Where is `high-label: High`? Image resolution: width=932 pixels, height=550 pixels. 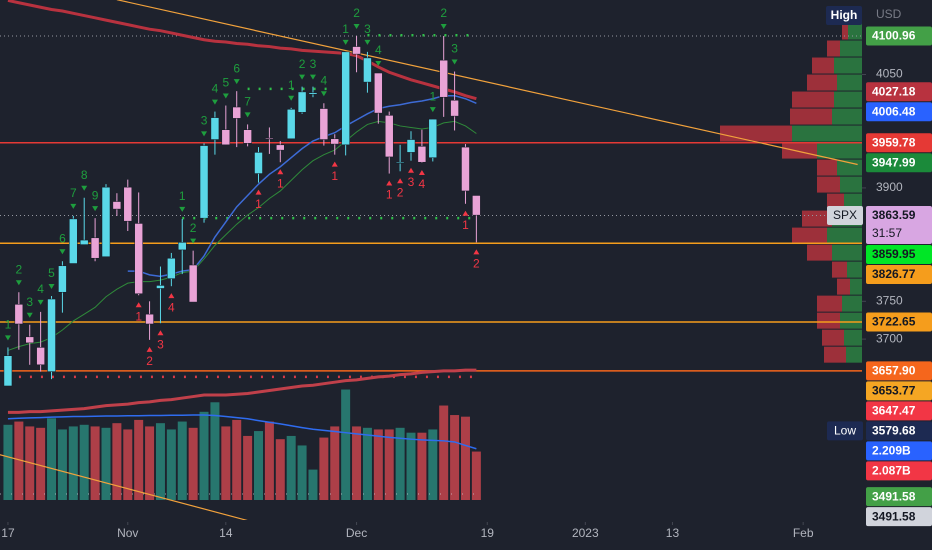 high-label: High is located at coordinates (844, 15).